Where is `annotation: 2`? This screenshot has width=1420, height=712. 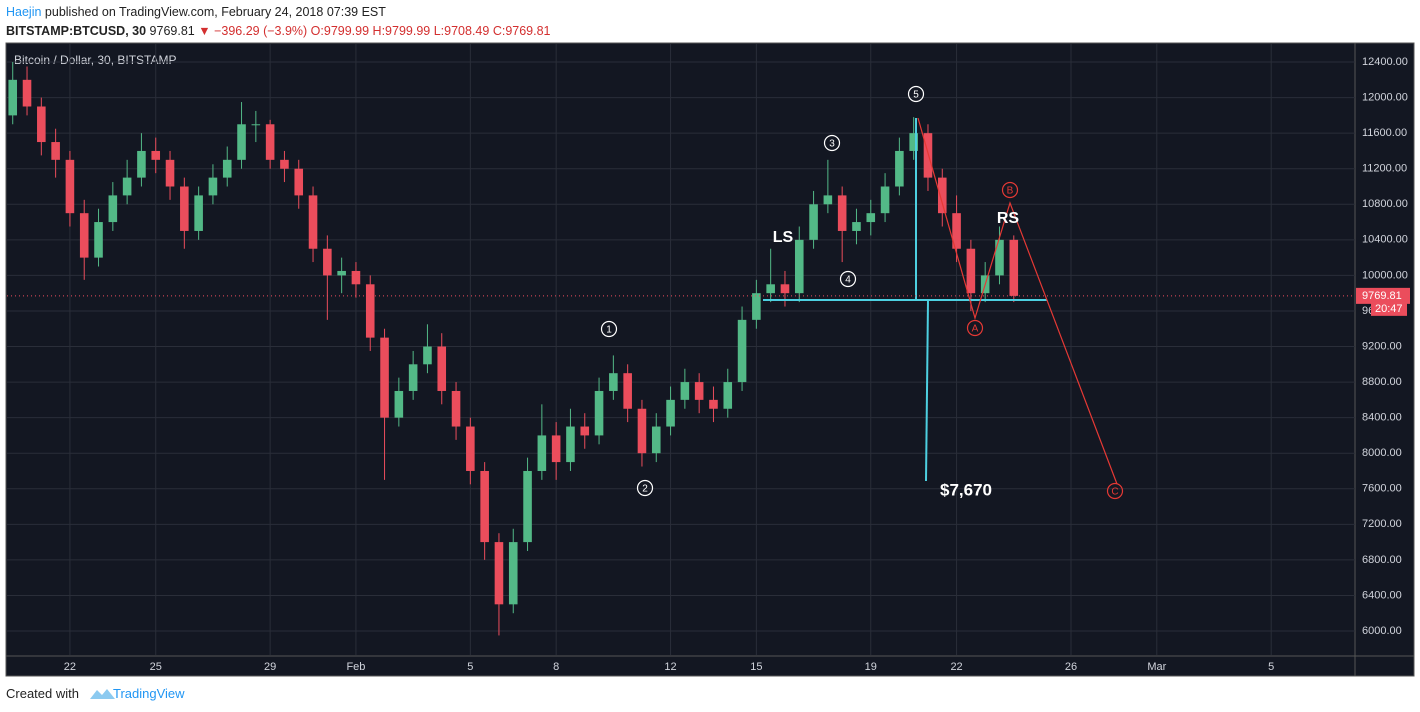 annotation: 2 is located at coordinates (645, 489).